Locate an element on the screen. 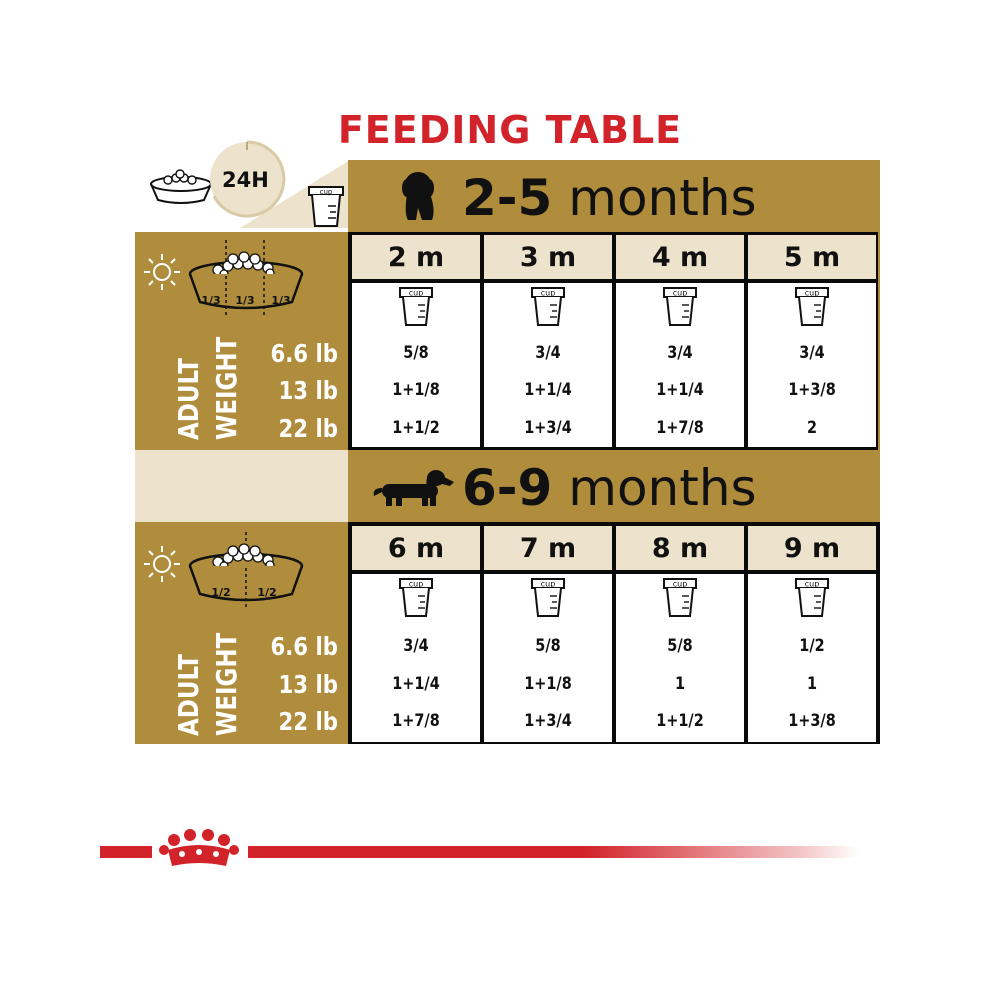 This screenshot has width=1000, height=1000. section-1-col-head-4: 5 m is located at coordinates (812, 257).